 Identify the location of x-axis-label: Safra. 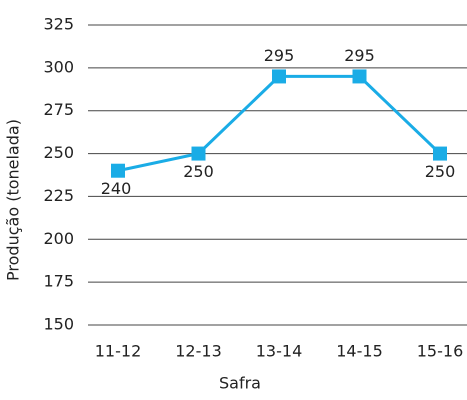
(240, 383).